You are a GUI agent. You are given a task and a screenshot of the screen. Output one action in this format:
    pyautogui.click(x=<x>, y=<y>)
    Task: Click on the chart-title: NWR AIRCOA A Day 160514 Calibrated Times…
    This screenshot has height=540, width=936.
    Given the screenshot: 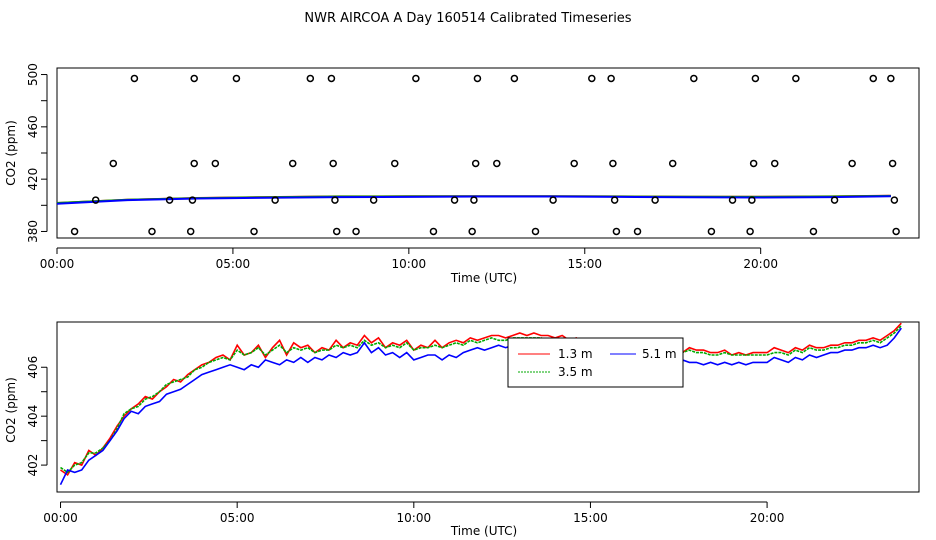 What is the action you would take?
    pyautogui.click(x=467, y=18)
    